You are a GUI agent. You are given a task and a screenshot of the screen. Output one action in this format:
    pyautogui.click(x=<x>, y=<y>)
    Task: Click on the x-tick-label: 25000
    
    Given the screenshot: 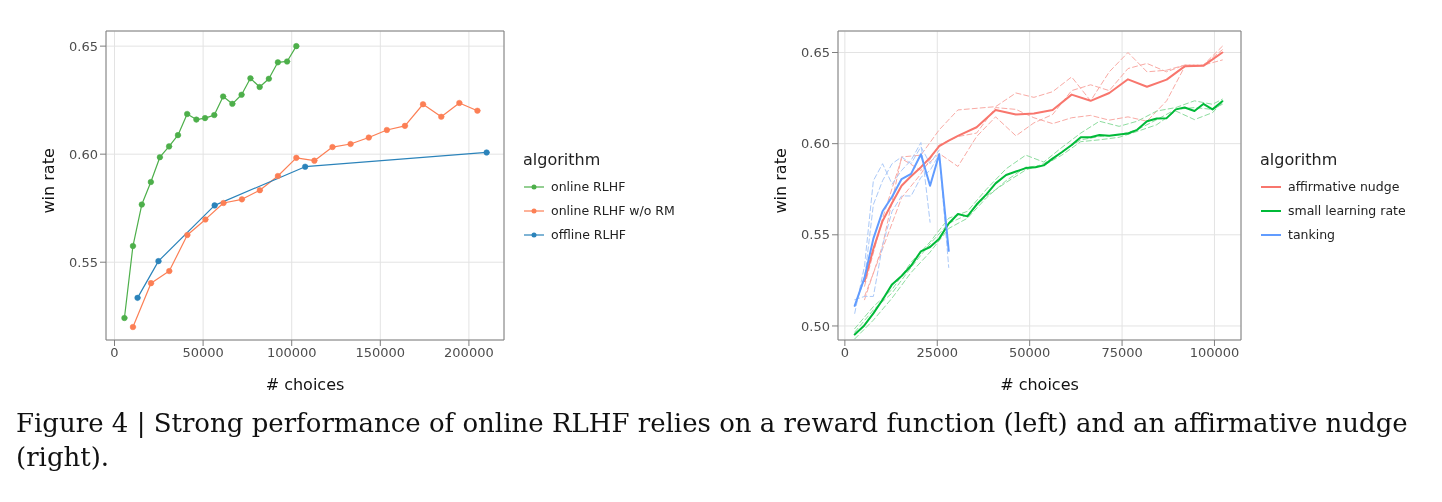 What is the action you would take?
    pyautogui.click(x=937, y=353)
    